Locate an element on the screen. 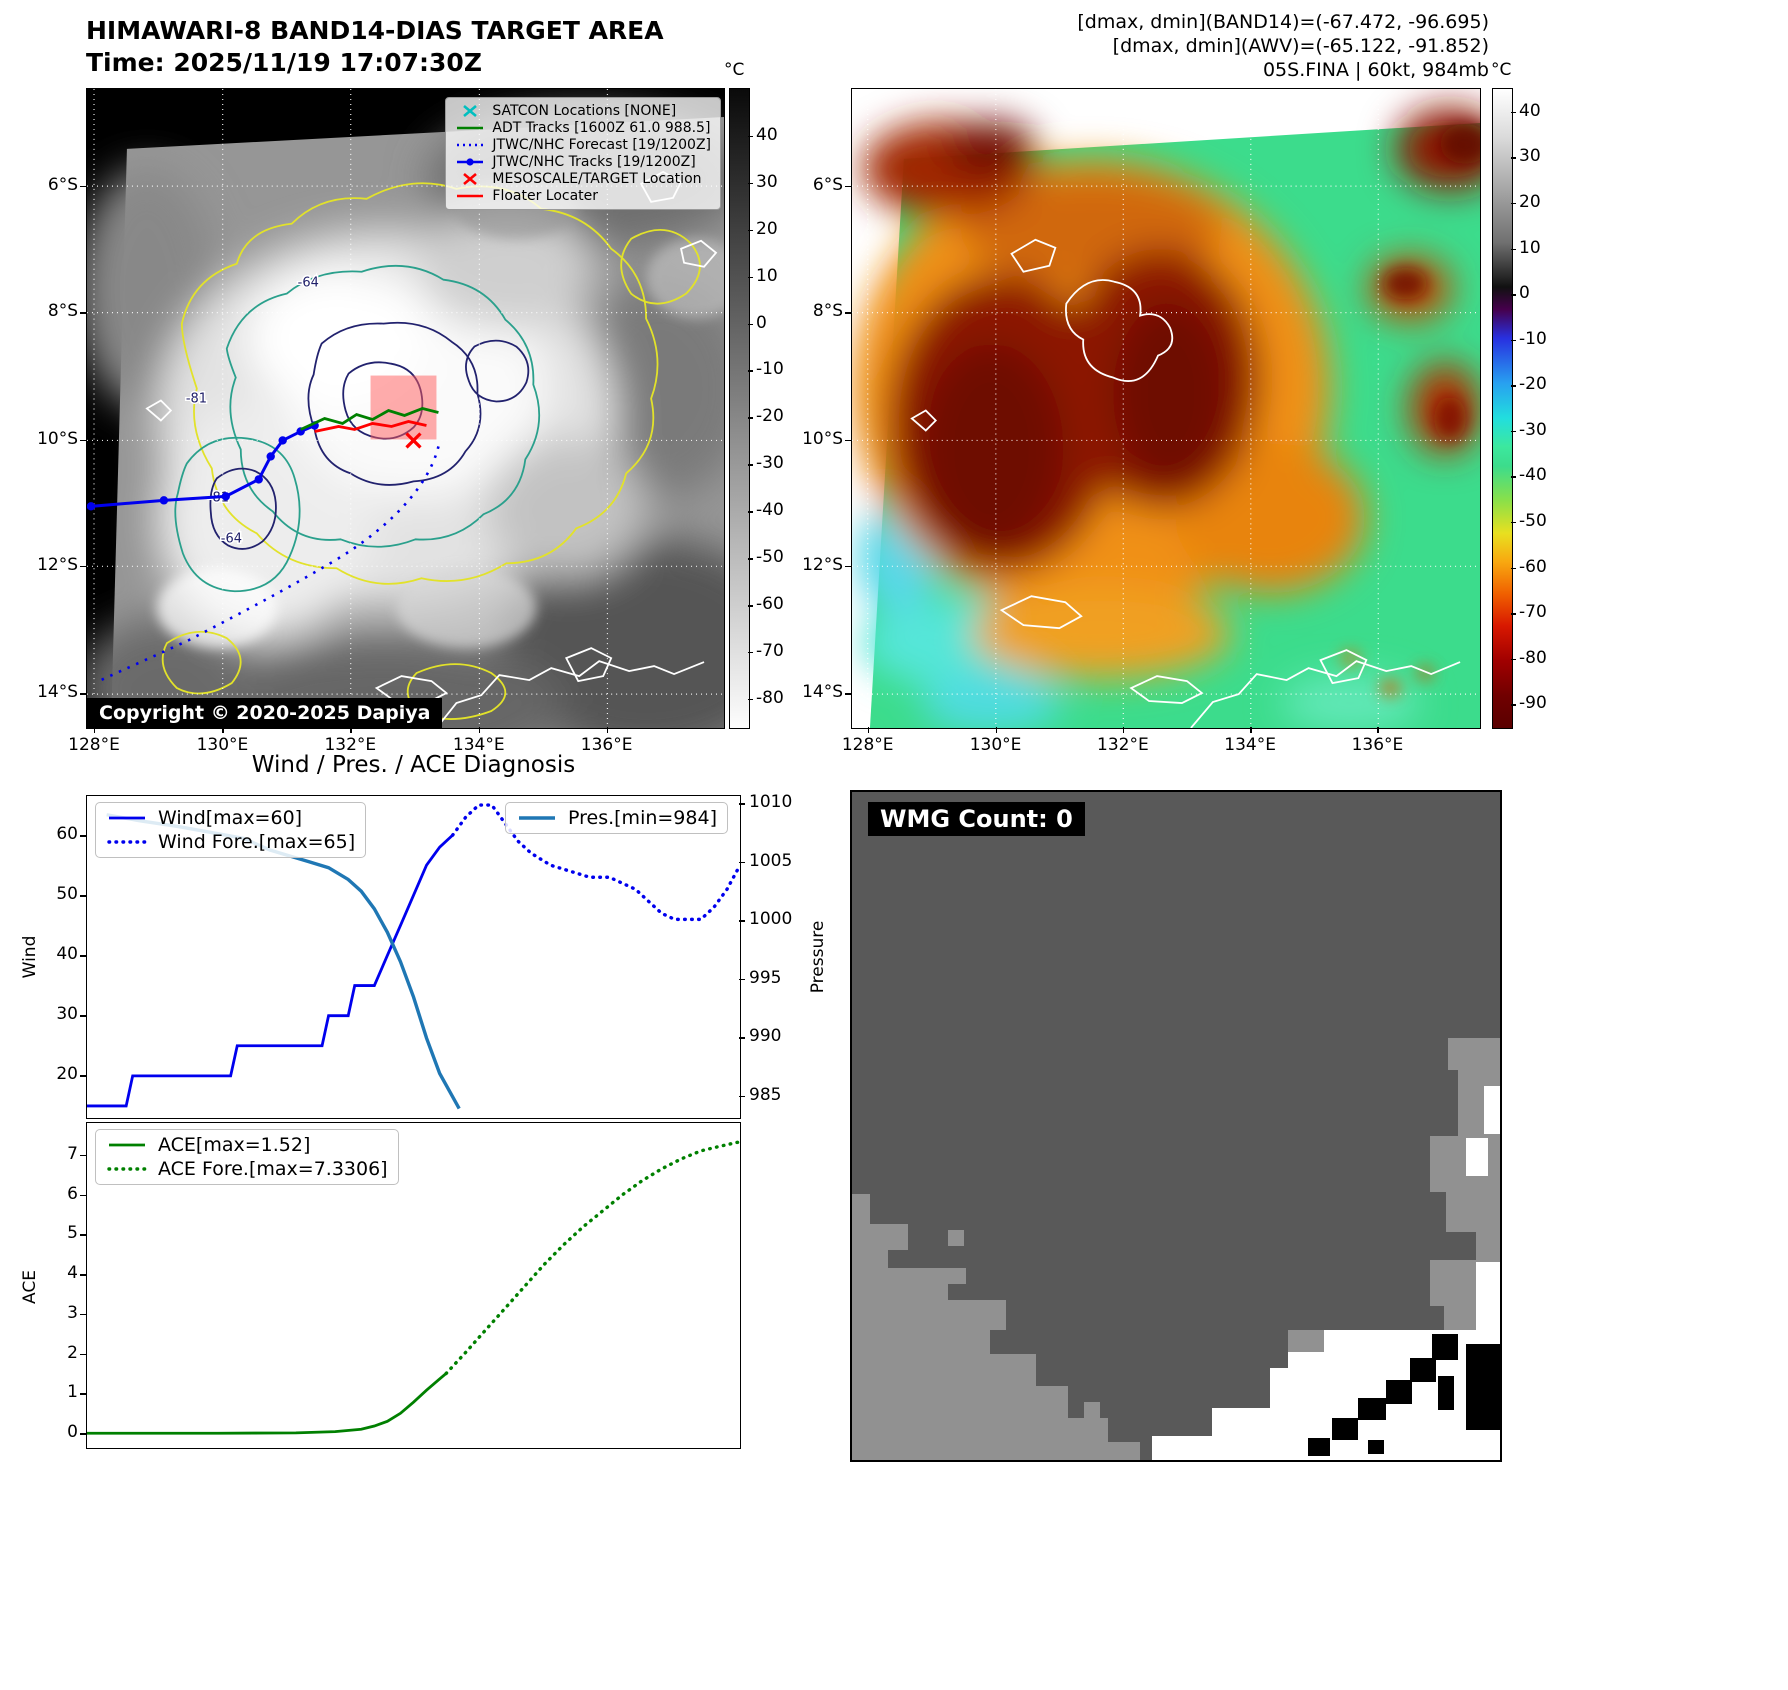 The width and height of the screenshot is (1788, 1690). awv-latlon-grid is located at coordinates (1166, 408).